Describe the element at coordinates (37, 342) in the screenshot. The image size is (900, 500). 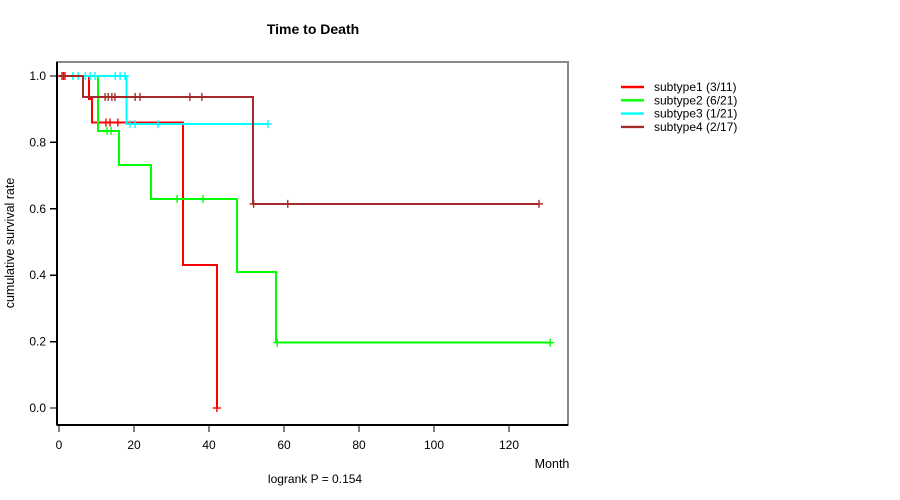
I see `y-tick-label: 0.2` at that location.